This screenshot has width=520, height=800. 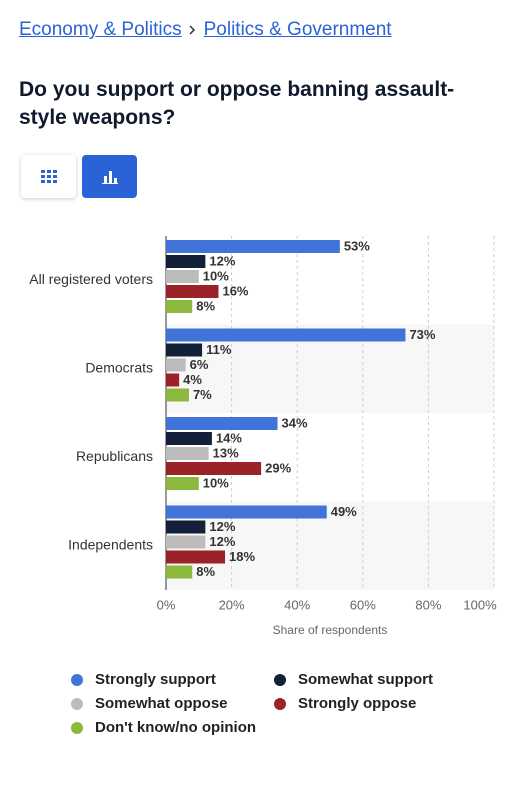 I want to click on value-label: 14%, so click(x=229, y=437).